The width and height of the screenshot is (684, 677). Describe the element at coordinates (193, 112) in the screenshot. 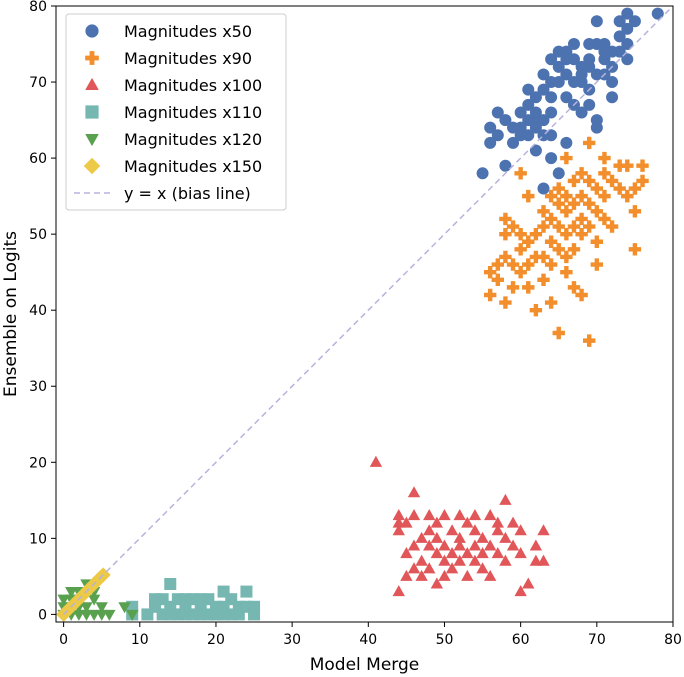

I see `legend-label: Magnitudes x110` at that location.